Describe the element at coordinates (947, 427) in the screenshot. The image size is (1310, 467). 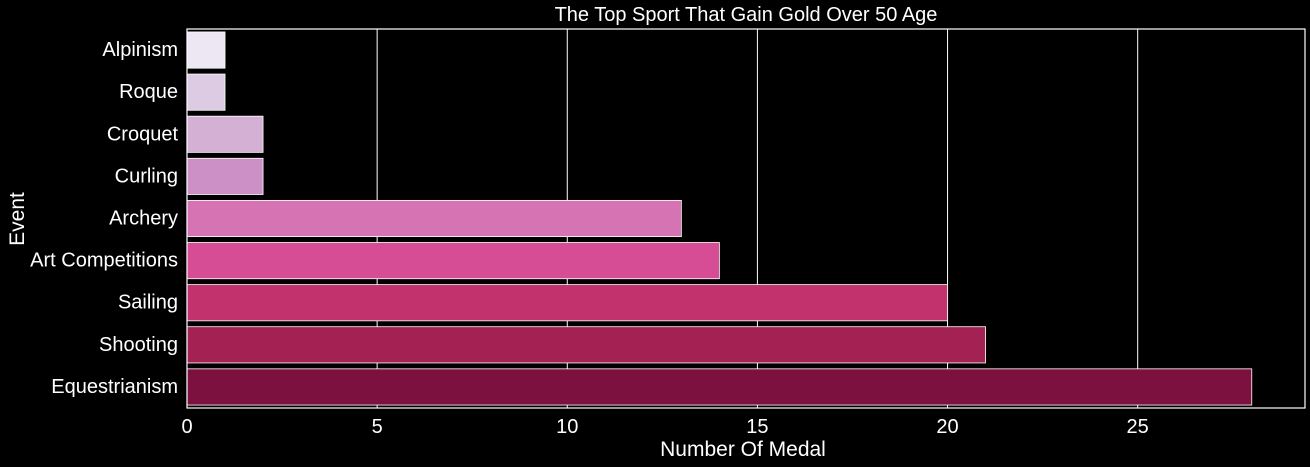
I see `x-tick-label: 20` at that location.